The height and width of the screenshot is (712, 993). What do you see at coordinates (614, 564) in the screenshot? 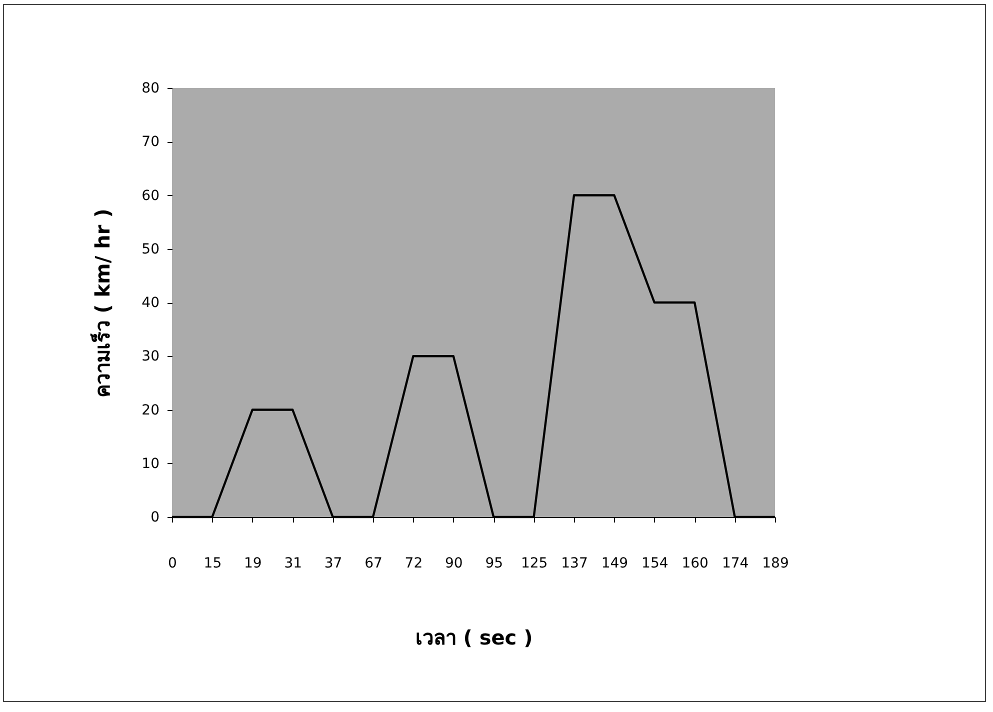
I see `x-tick-label: 149` at bounding box center [614, 564].